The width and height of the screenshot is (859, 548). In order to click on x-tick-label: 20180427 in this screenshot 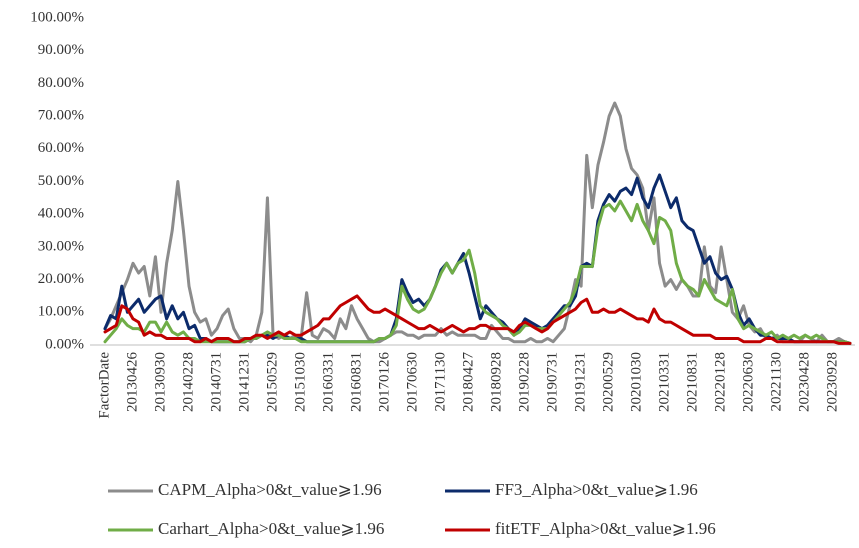, I will do `click(469, 382)`.